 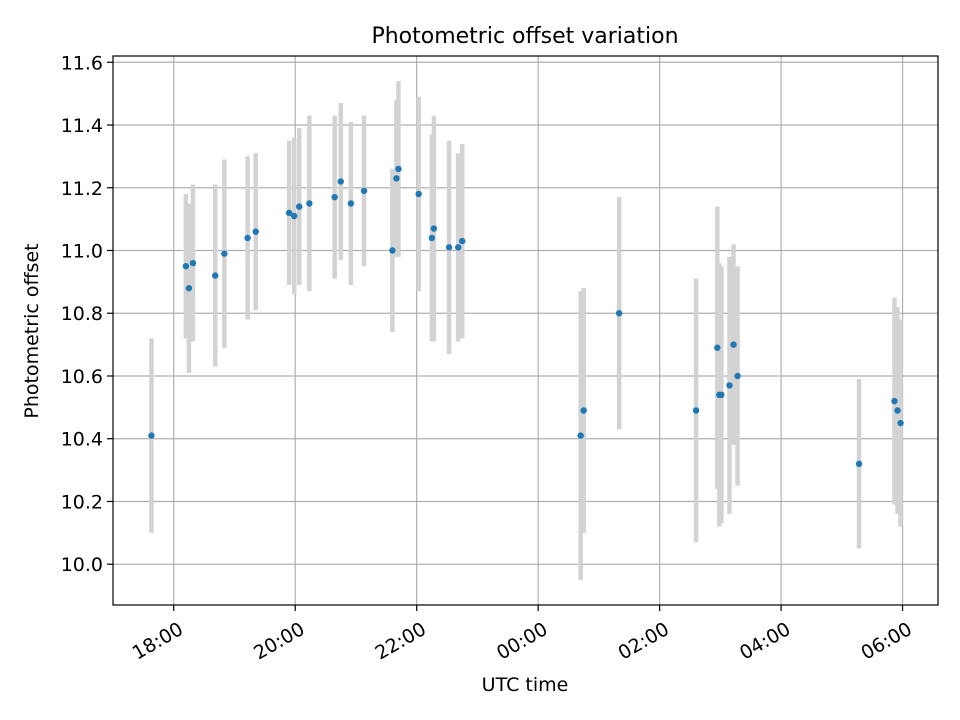 What do you see at coordinates (82, 565) in the screenshot?
I see `y-tick-label: 10.0` at bounding box center [82, 565].